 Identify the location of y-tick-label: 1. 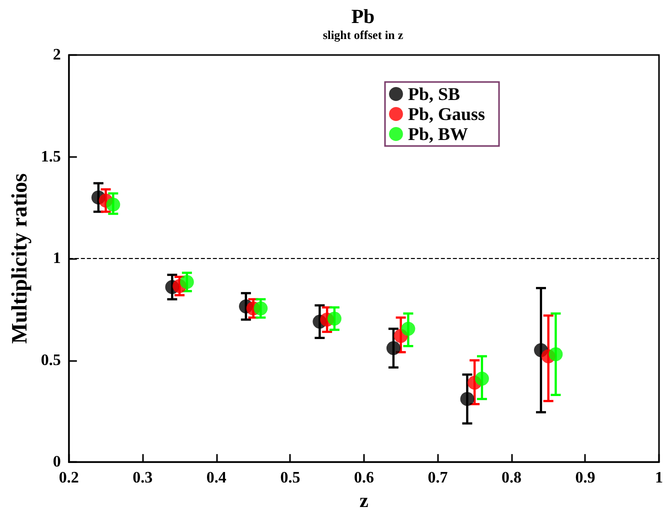
(56, 259).